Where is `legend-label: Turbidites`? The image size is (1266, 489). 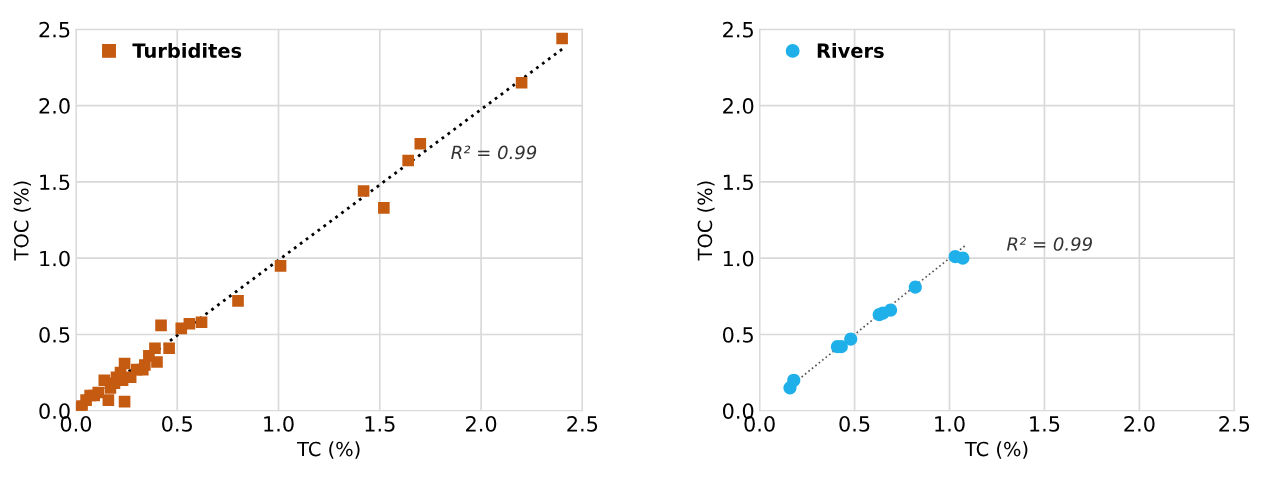 legend-label: Turbidites is located at coordinates (187, 50).